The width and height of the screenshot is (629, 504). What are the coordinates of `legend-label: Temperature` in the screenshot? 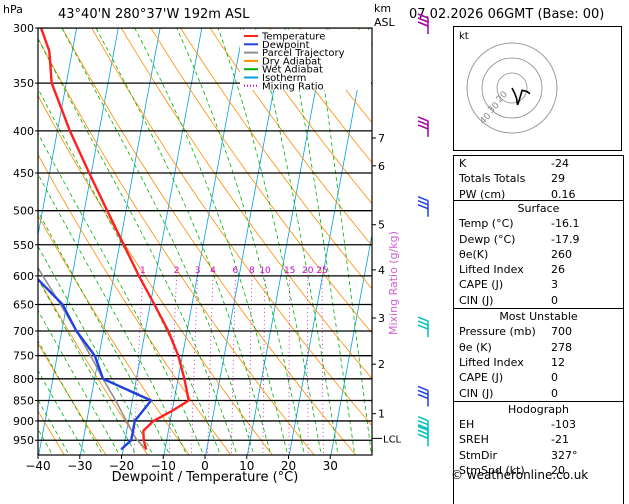 It's located at (293, 37).